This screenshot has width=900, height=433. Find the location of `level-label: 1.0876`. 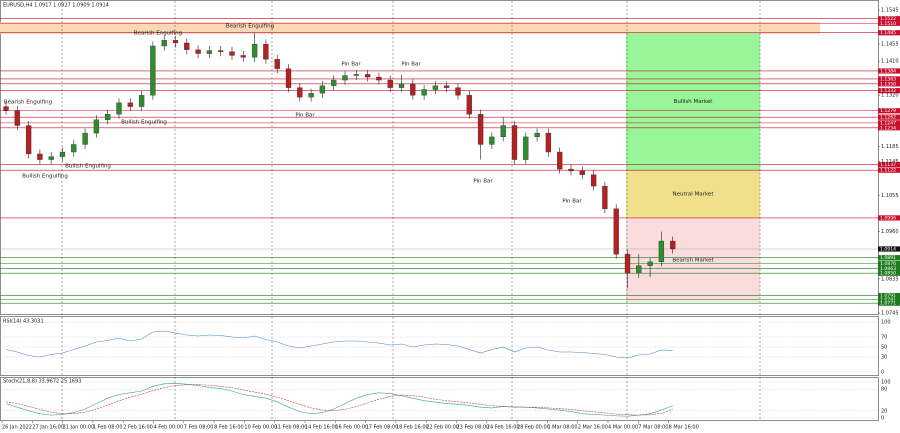

level-label: 1.0876 is located at coordinates (888, 264).